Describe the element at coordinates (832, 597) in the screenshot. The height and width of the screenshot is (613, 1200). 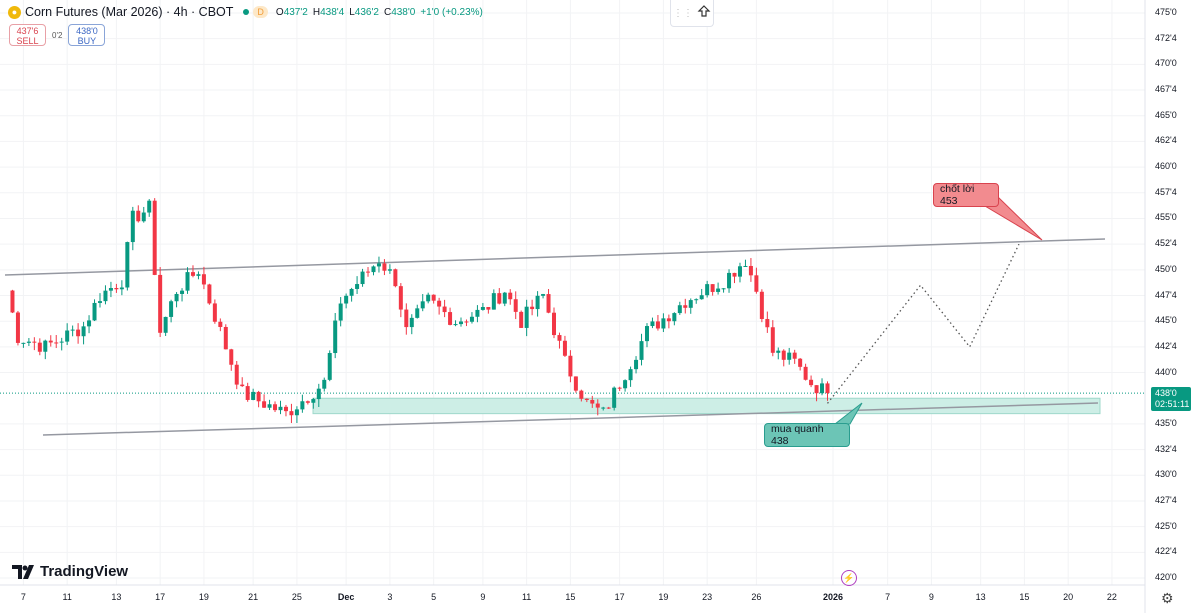
I see `time-axis-label: 2026` at that location.